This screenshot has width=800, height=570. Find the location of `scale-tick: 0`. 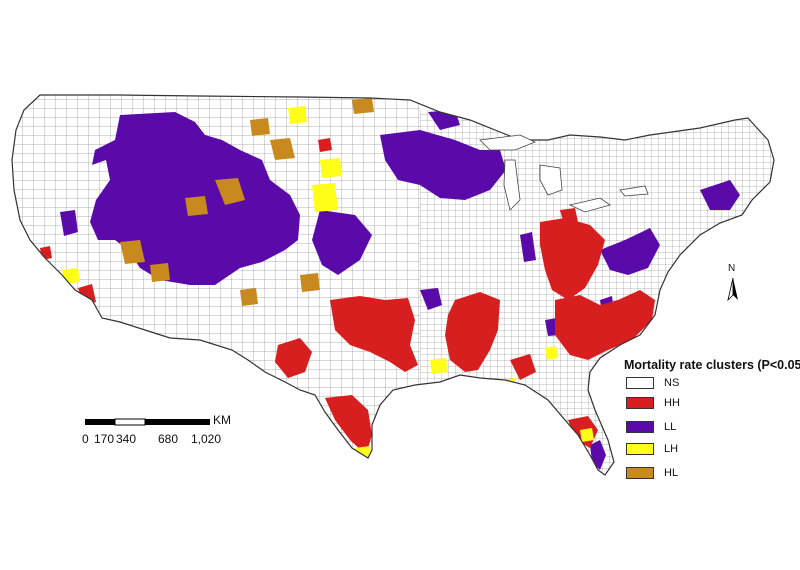

scale-tick: 0 is located at coordinates (85, 439).